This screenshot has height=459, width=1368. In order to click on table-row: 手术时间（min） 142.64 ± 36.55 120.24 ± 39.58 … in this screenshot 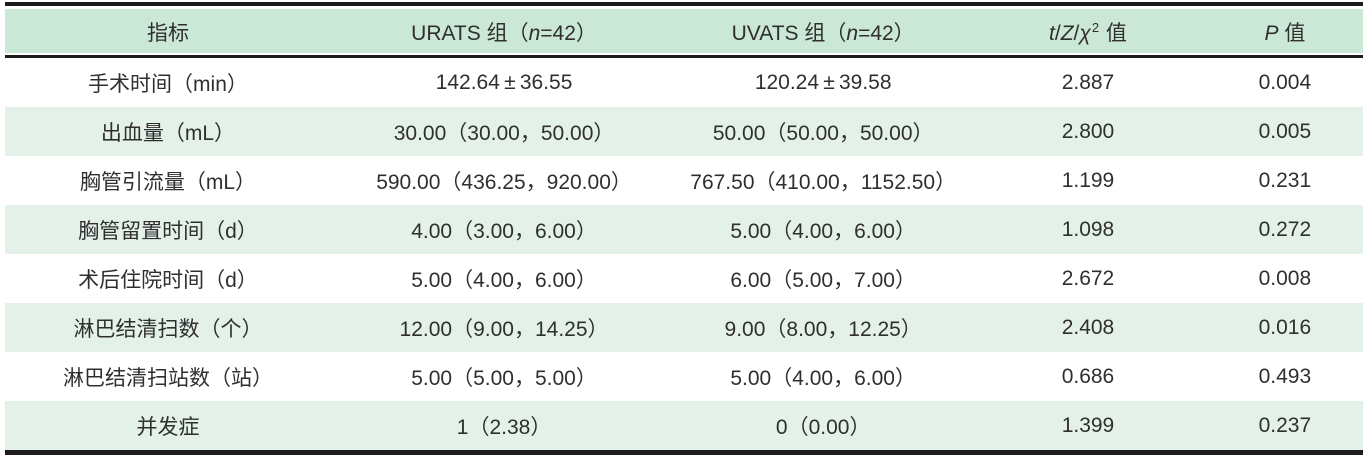, I will do `click(684, 81)`.